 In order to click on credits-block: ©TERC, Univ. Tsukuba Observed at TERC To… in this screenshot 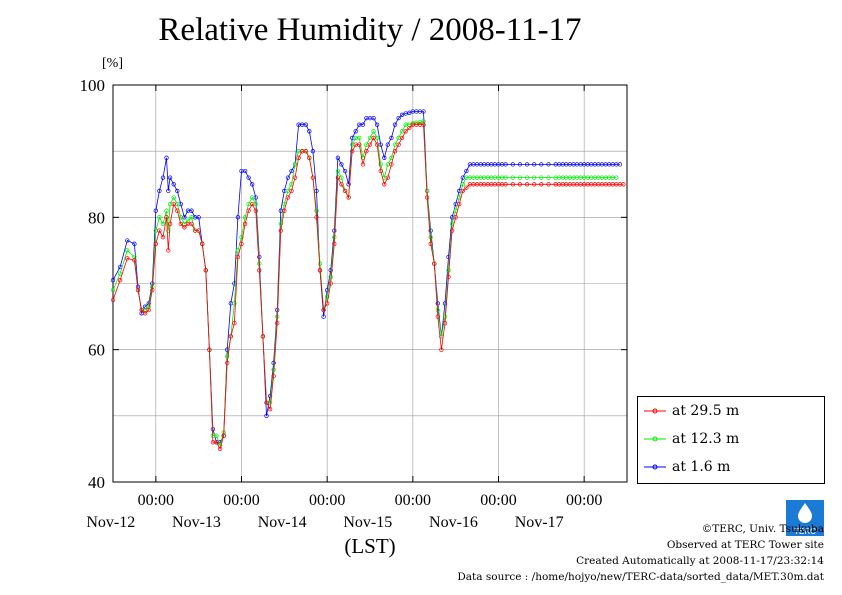, I will do `click(640, 553)`.